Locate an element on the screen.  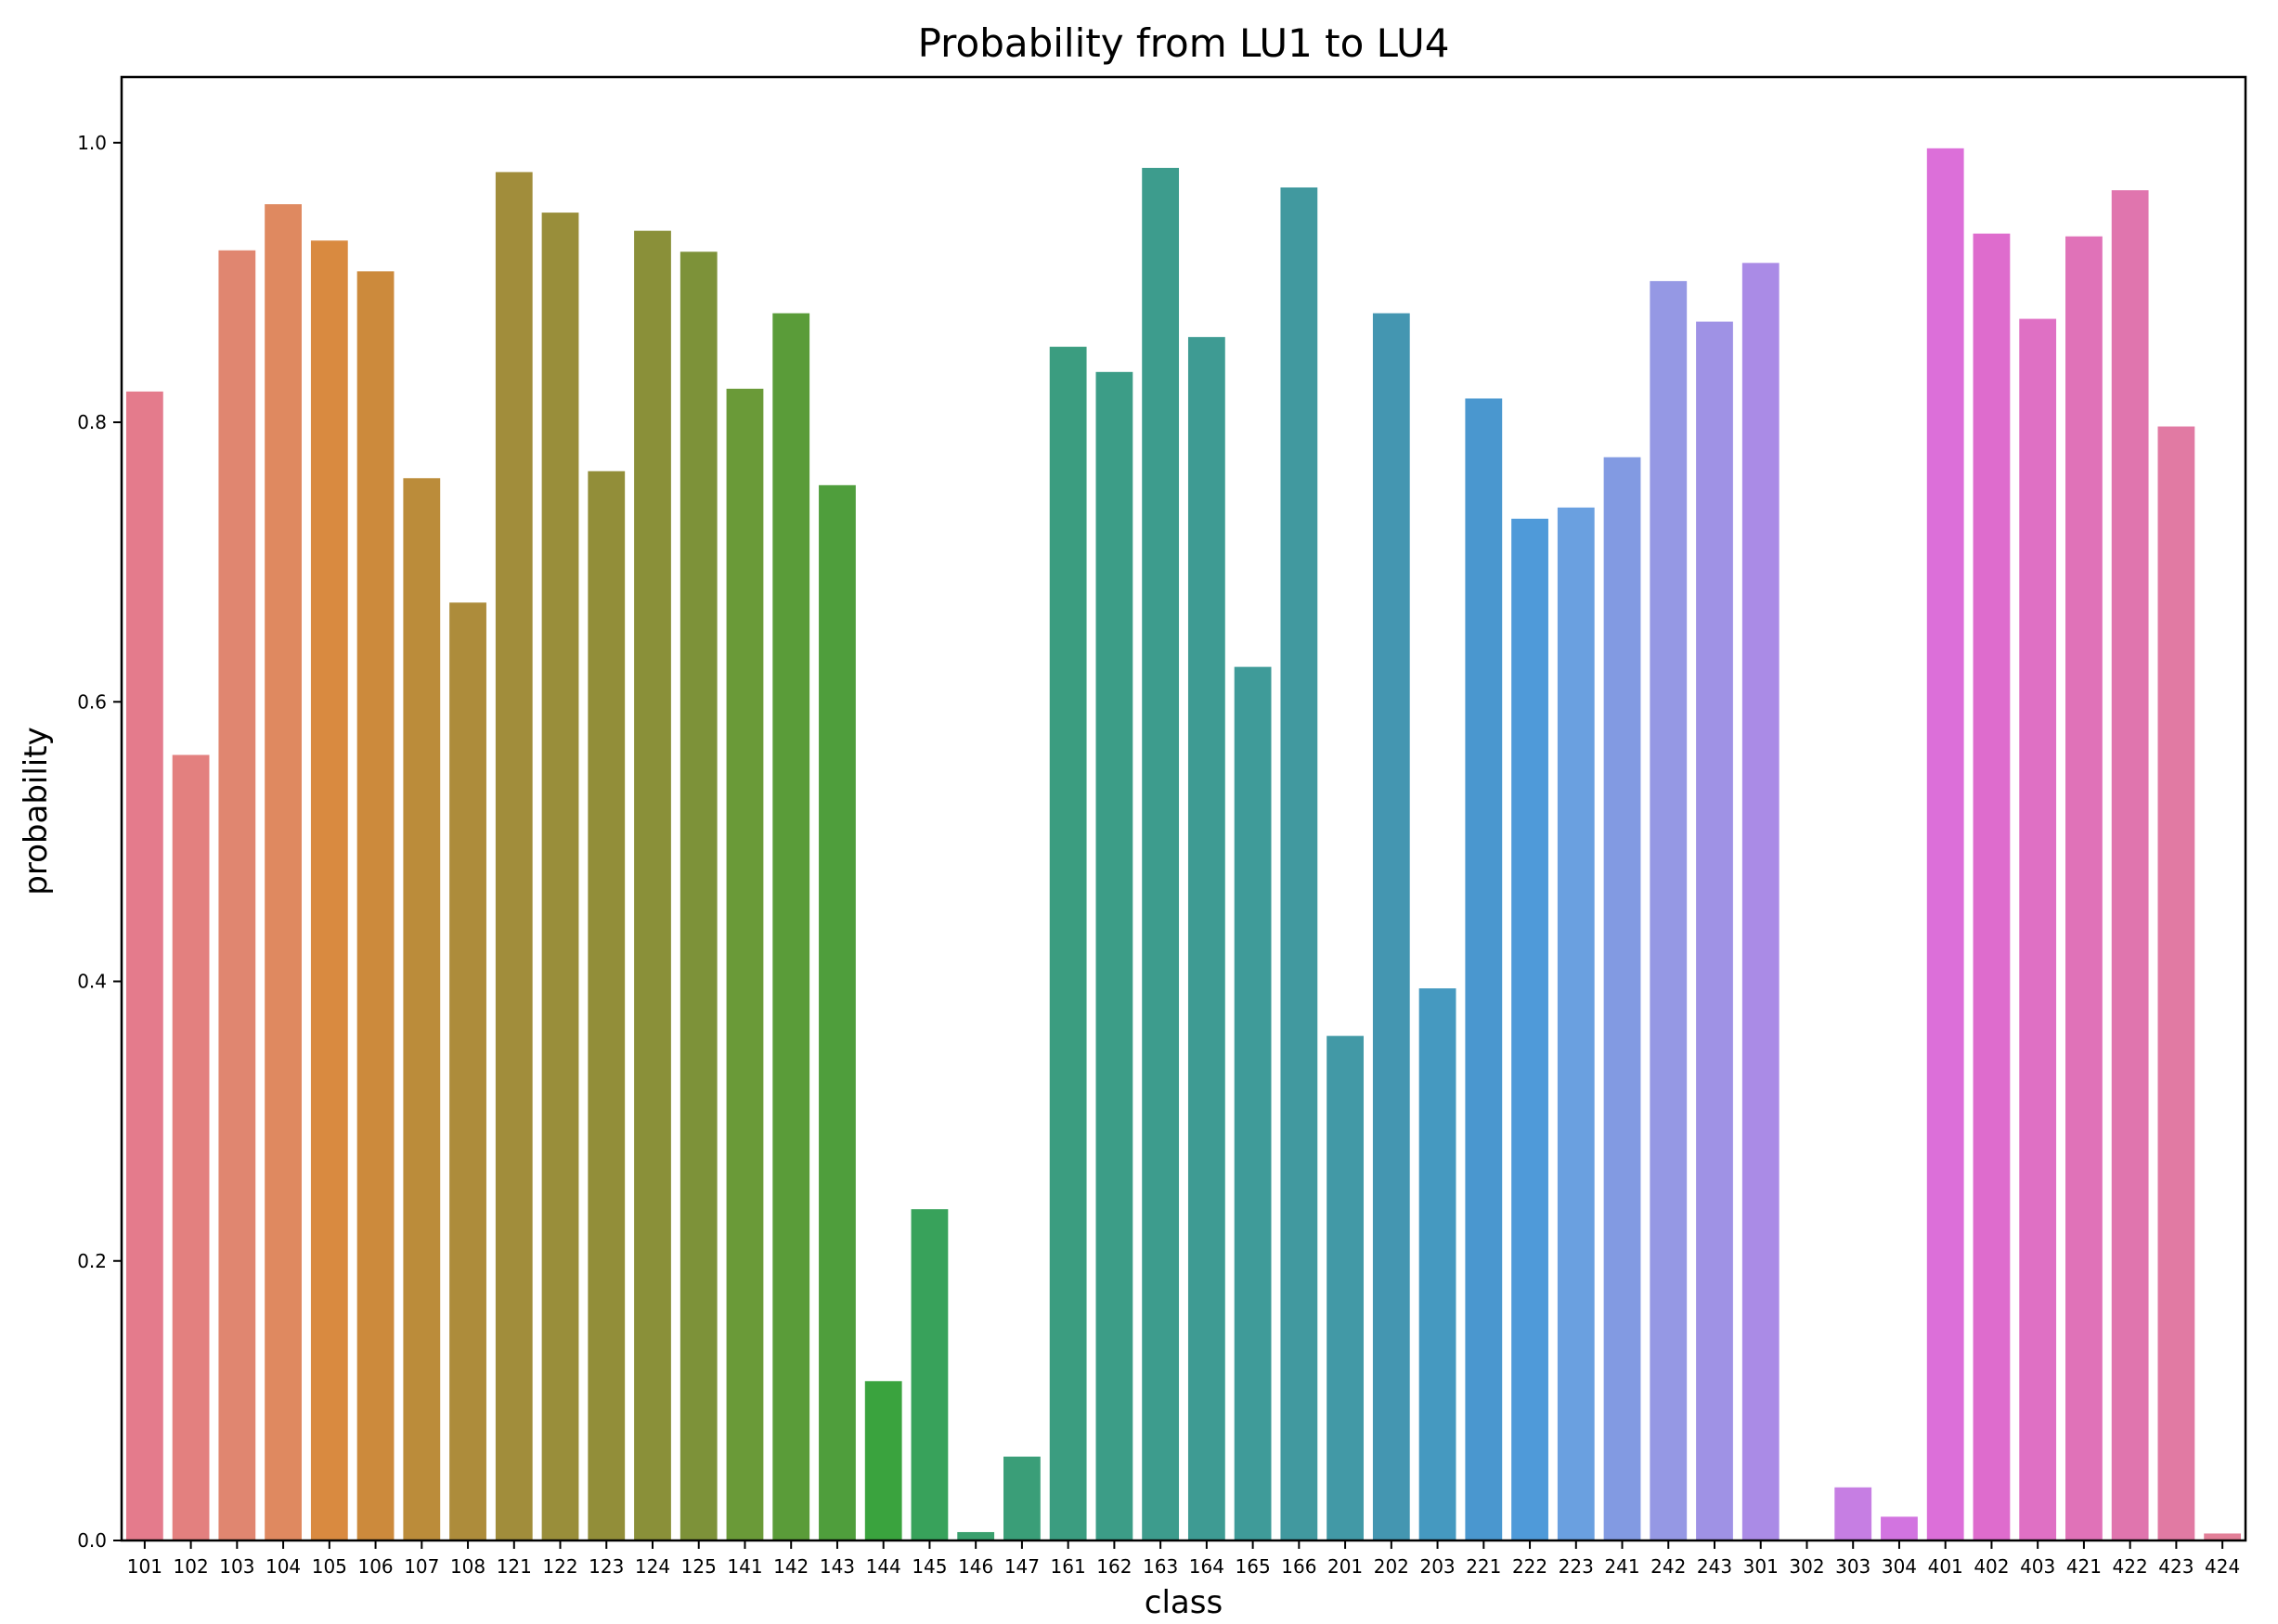
x-tick-label-103: 103 is located at coordinates (236, 1567).